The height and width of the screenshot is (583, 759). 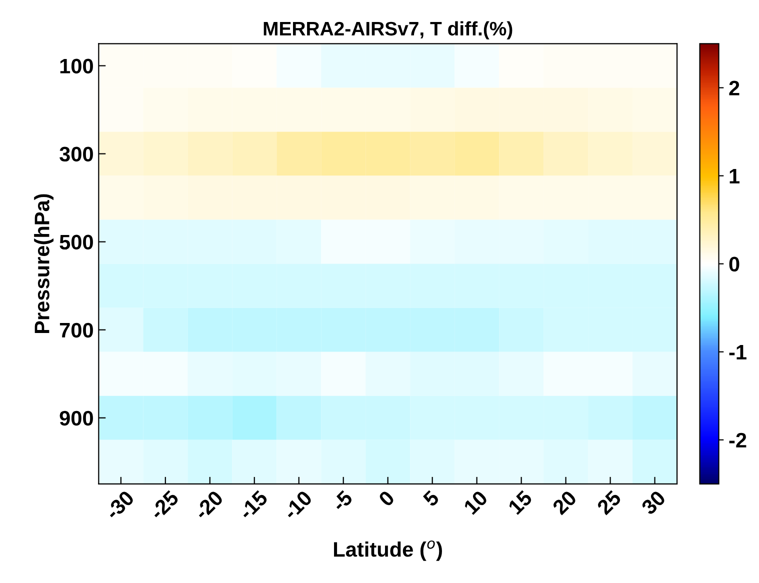 I want to click on x-tick-label: 15, so click(x=521, y=503).